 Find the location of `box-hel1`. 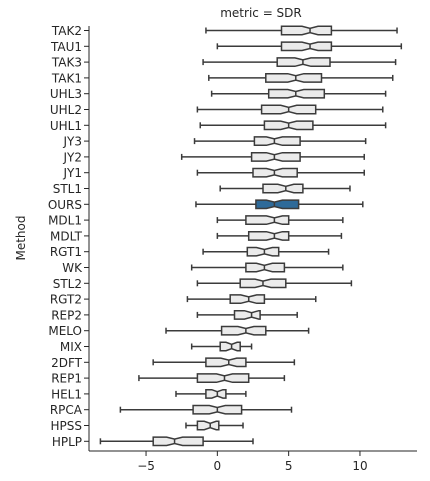

box-hel1 is located at coordinates (211, 393).